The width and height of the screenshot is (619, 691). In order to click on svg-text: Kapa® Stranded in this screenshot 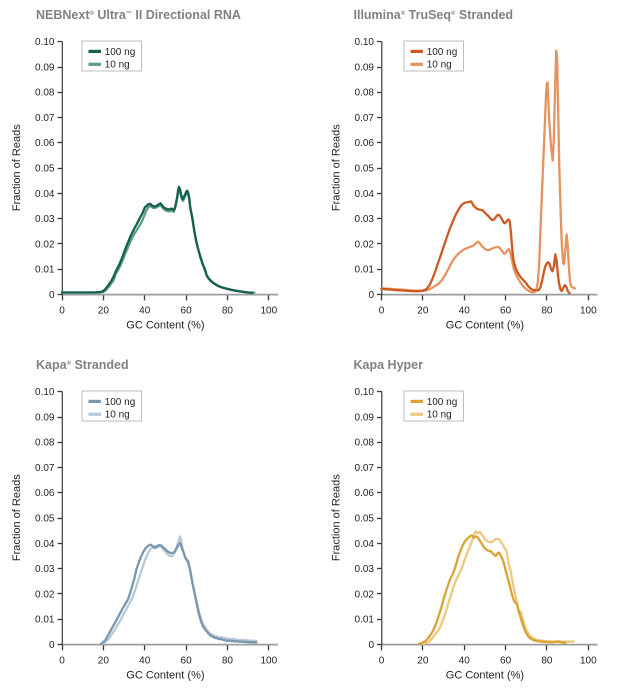, I will do `click(82, 365)`.